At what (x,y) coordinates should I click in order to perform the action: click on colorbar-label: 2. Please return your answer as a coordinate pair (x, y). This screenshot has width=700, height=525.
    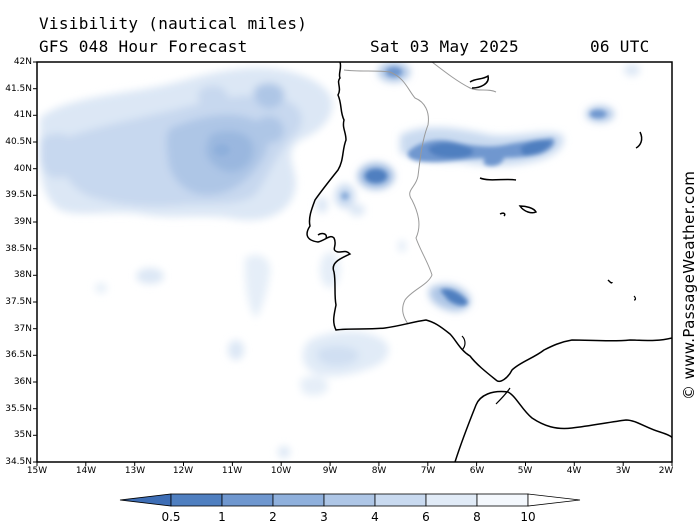
    Looking at the image, I should click on (273, 517).